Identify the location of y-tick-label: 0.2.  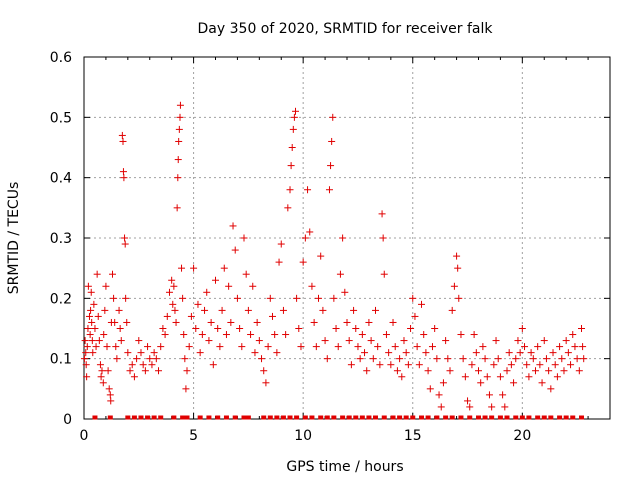
(61, 299).